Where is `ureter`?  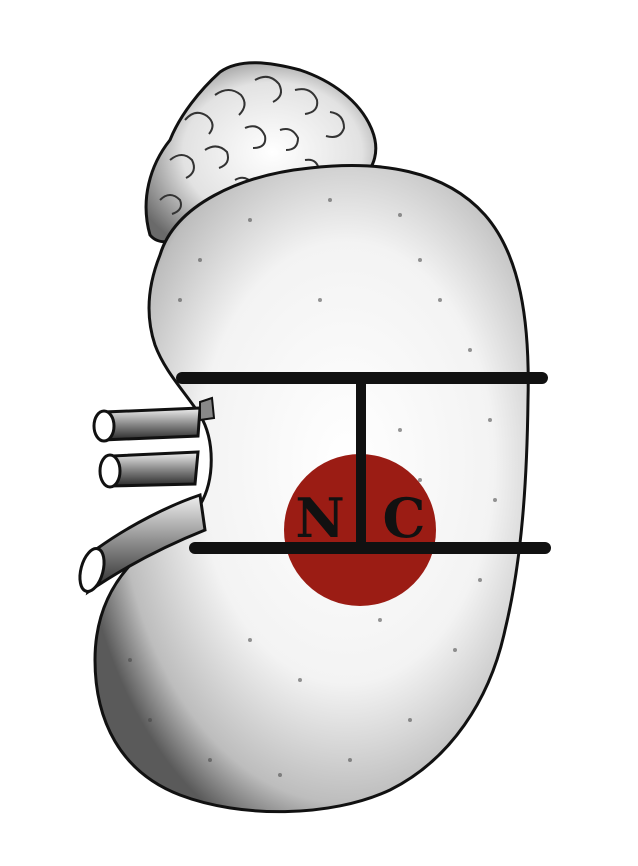 ureter is located at coordinates (142, 544).